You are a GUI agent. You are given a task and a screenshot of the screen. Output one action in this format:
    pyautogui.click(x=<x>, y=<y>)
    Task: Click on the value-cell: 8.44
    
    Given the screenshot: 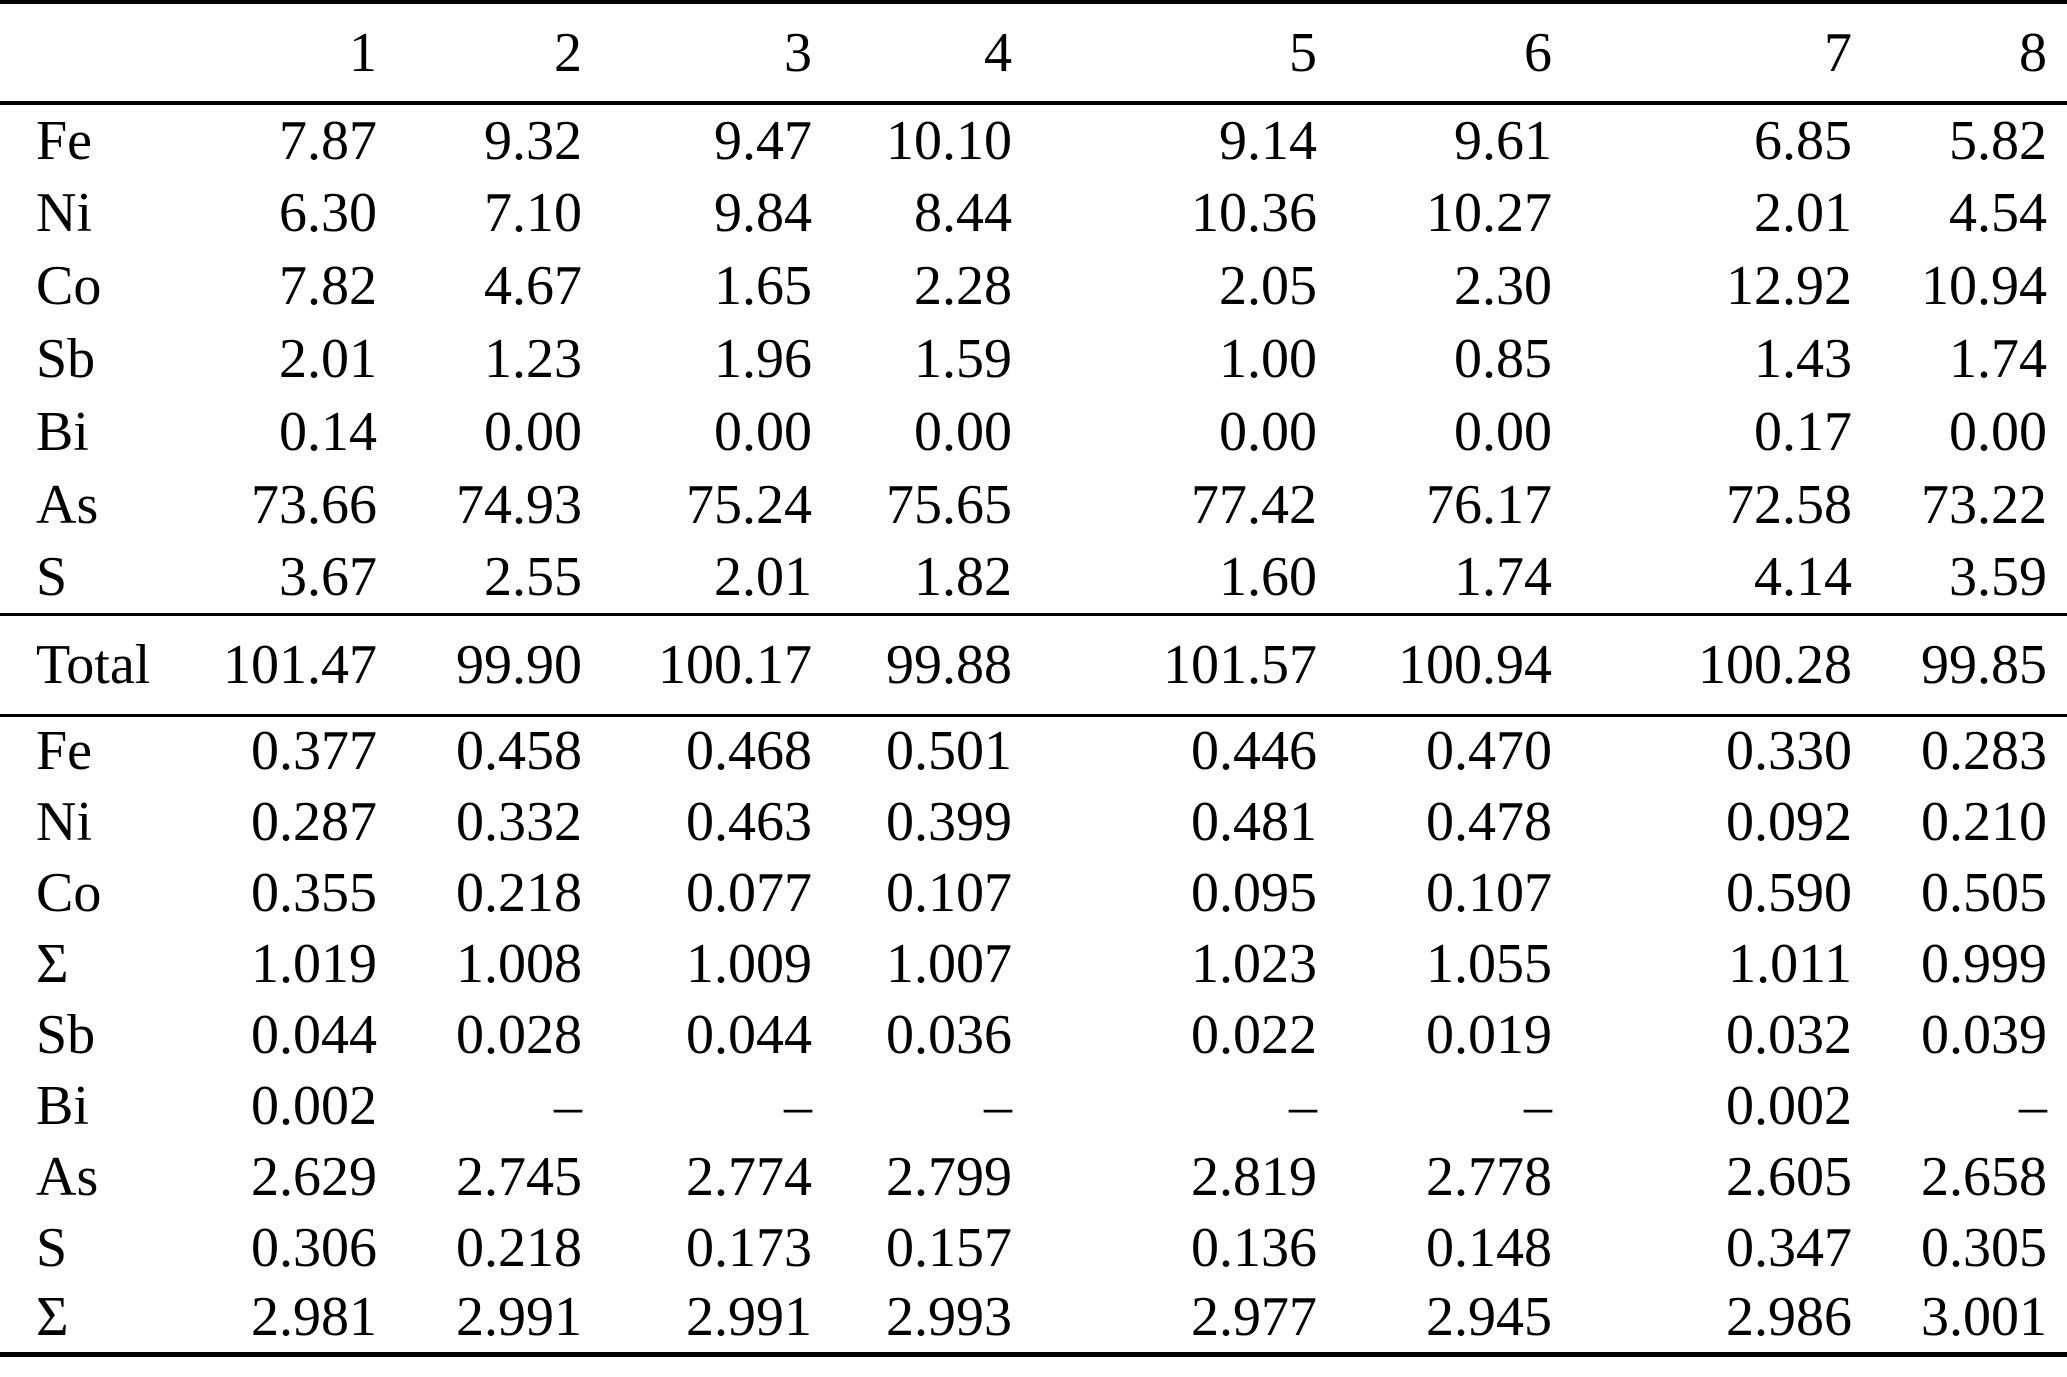 What is the action you would take?
    pyautogui.click(x=963, y=212)
    